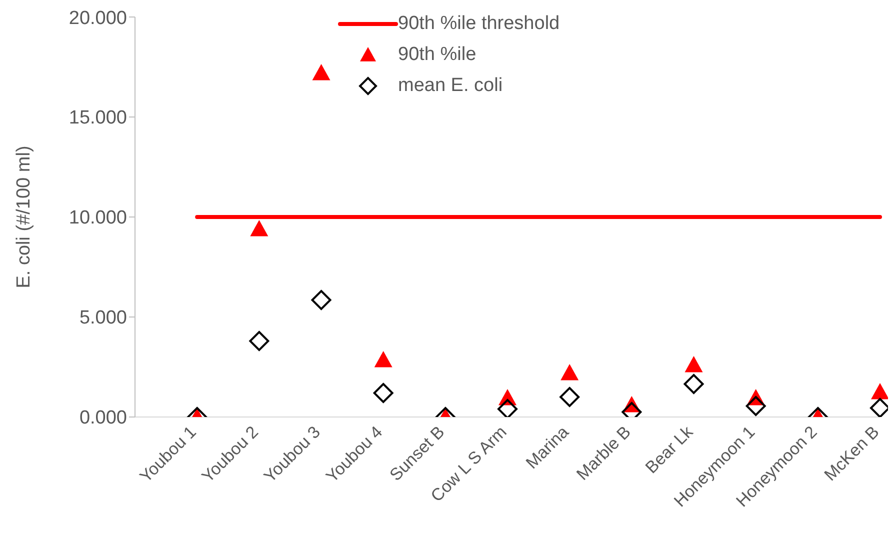  Describe the element at coordinates (24, 217) in the screenshot. I see `y-axis-title: E. coli (#/100 ml)` at that location.